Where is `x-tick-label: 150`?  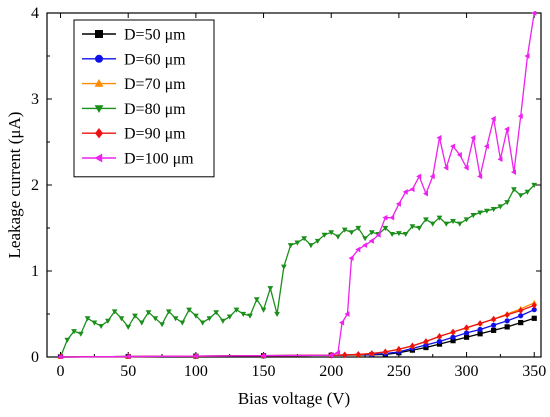
x-tick-label: 150 is located at coordinates (264, 371).